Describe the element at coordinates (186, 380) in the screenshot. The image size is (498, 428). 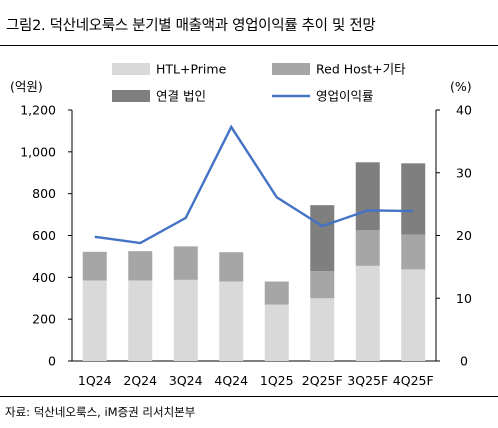
I see `x-tick-label: 3Q24` at that location.